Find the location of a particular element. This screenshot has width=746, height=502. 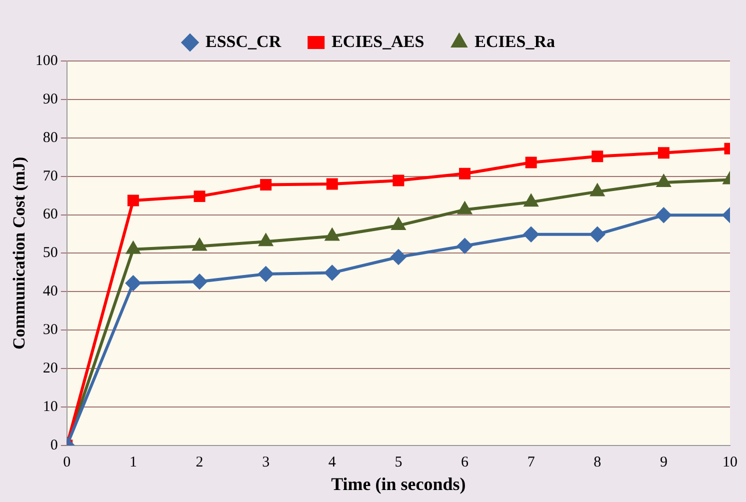

y-tick-label: 0 is located at coordinates (54, 445).